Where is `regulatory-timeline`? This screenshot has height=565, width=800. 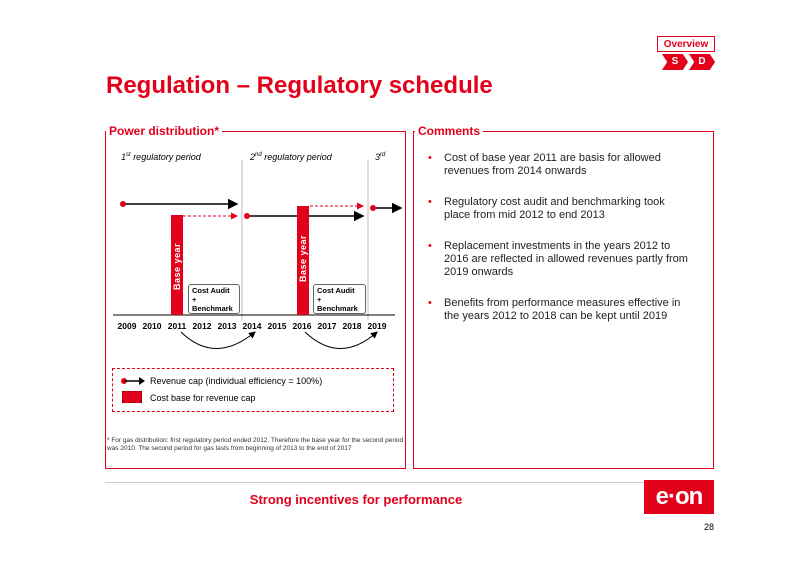
regulatory-timeline is located at coordinates (258, 254).